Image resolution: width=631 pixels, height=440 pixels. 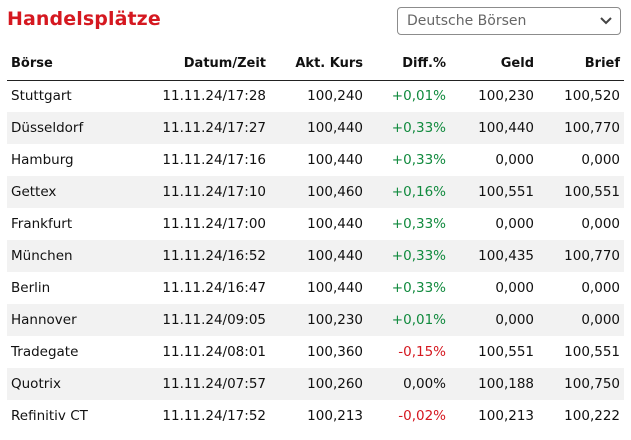 I want to click on column-header-datum: Datum/Zeit, so click(x=197, y=64).